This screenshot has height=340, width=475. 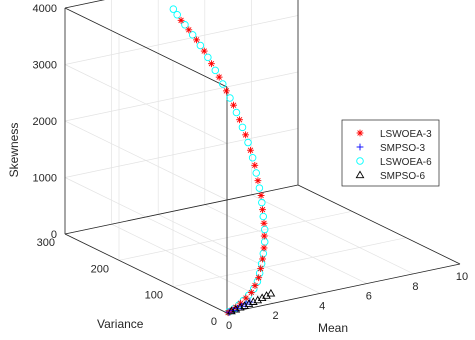 What do you see at coordinates (333, 328) in the screenshot?
I see `x-axis-label: Mean` at bounding box center [333, 328].